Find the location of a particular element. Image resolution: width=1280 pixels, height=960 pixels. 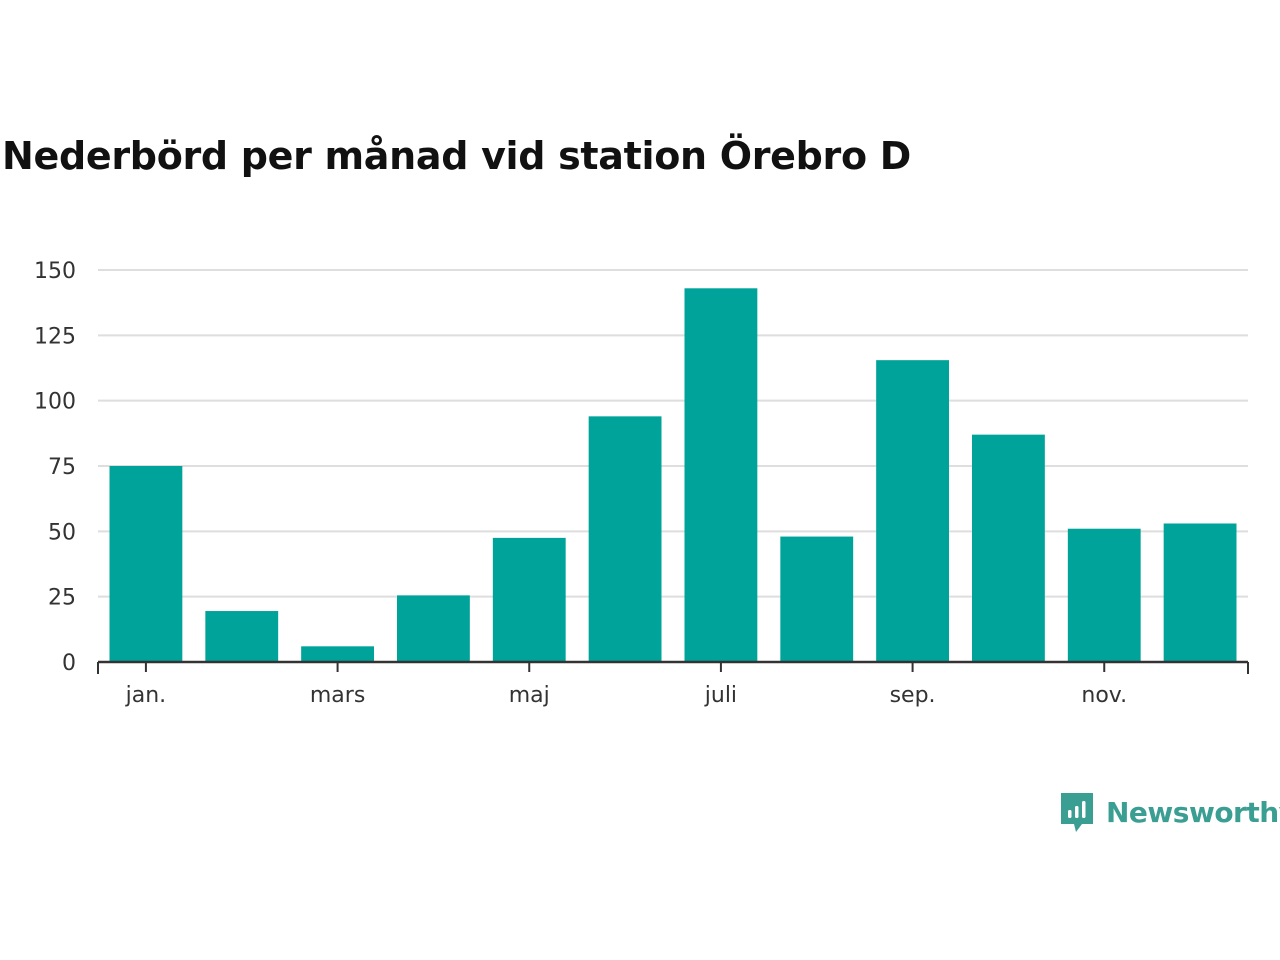

bar-okt. is located at coordinates (1008, 548).